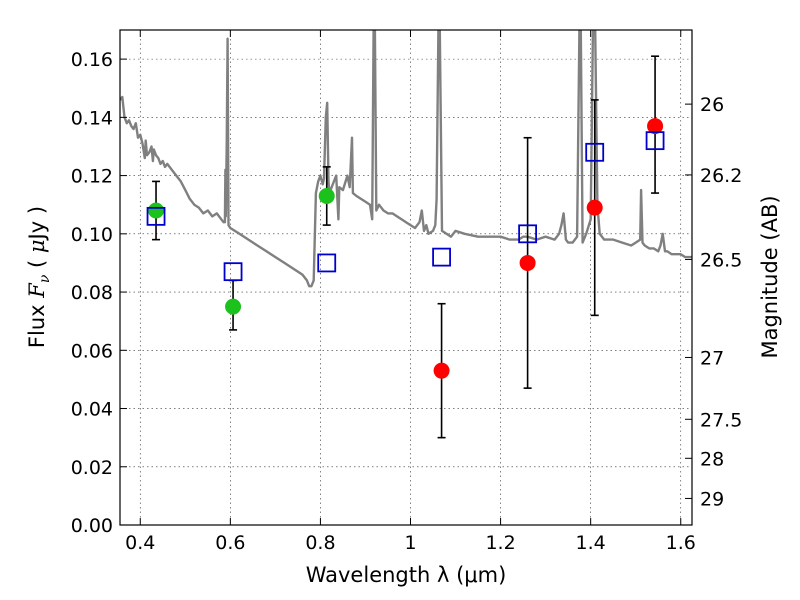 The height and width of the screenshot is (600, 800). Describe the element at coordinates (230, 543) in the screenshot. I see `x-tick-label: 0.6` at that location.